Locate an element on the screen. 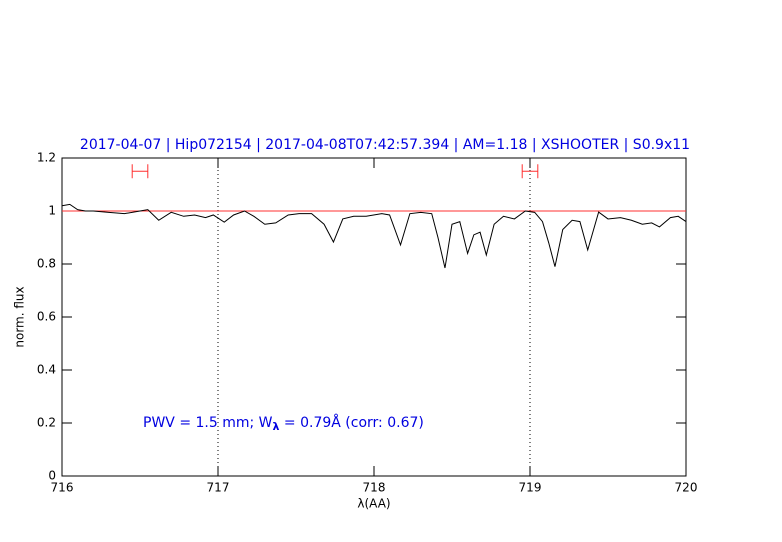 The width and height of the screenshot is (782, 542). annotation: PWV = 1.5 mm; Wλ = 0.79Å (corr: 0.67) is located at coordinates (283, 423).